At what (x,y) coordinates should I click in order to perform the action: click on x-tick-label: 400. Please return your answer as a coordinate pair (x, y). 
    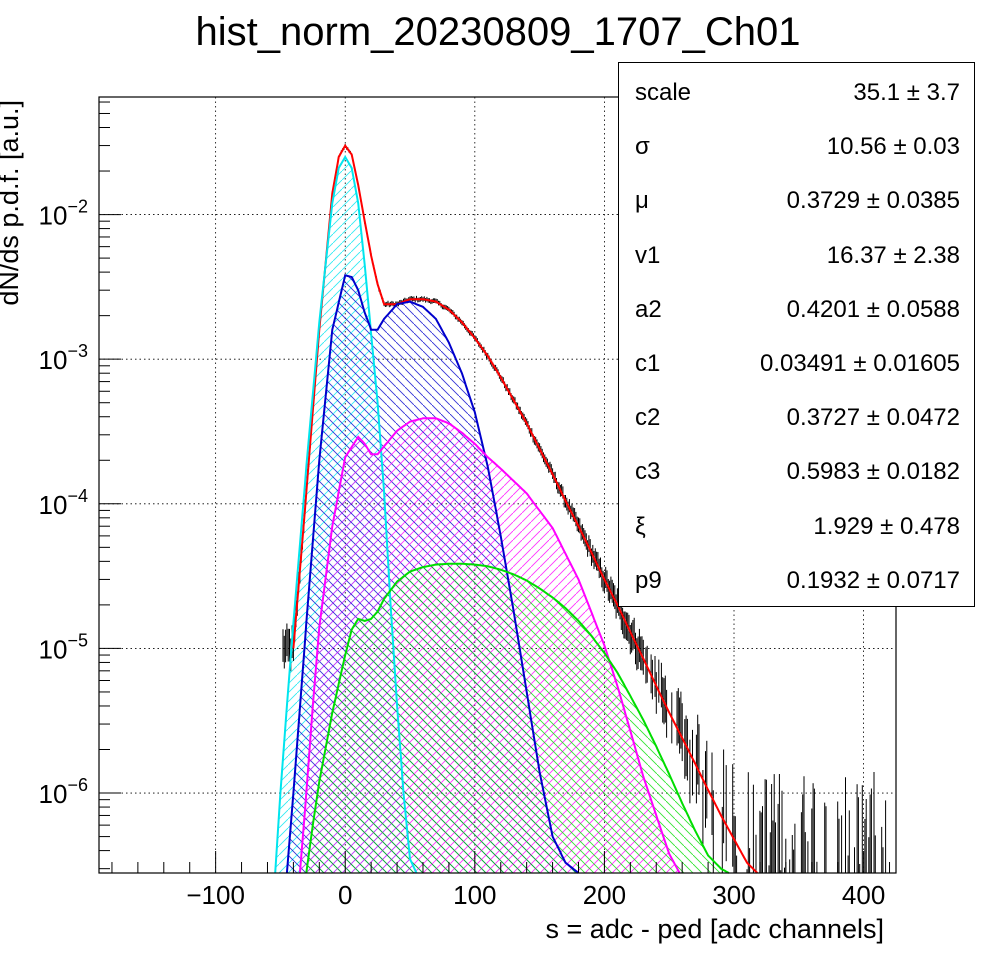
    Looking at the image, I should click on (863, 895).